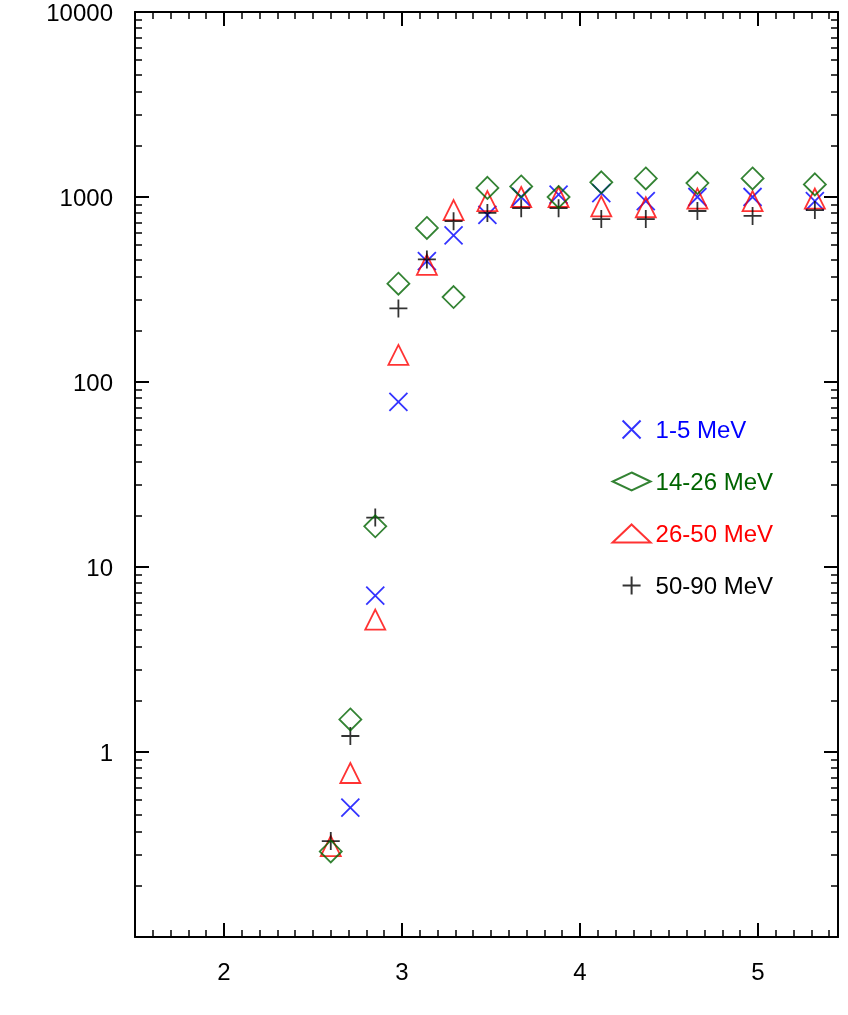 The width and height of the screenshot is (848, 1015). I want to click on y-tick-label: 100, so click(92, 382).